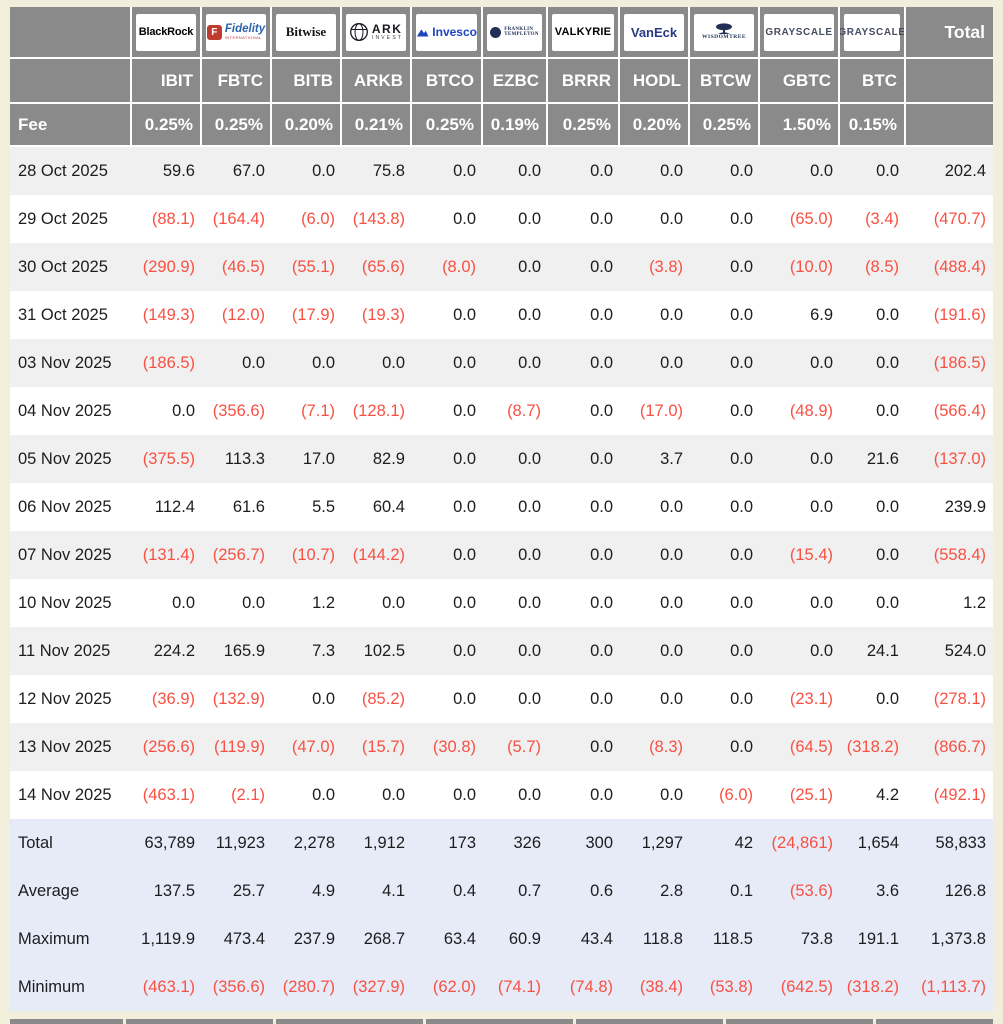 The width and height of the screenshot is (1003, 1024). I want to click on summary-value-cell: (24,861), so click(800, 843).